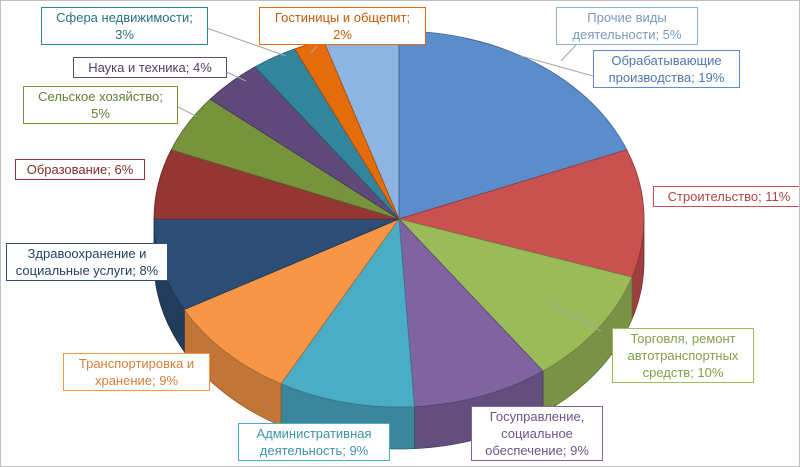  I want to click on data-label: Гостиницы и общепит; 2%, so click(342, 26).